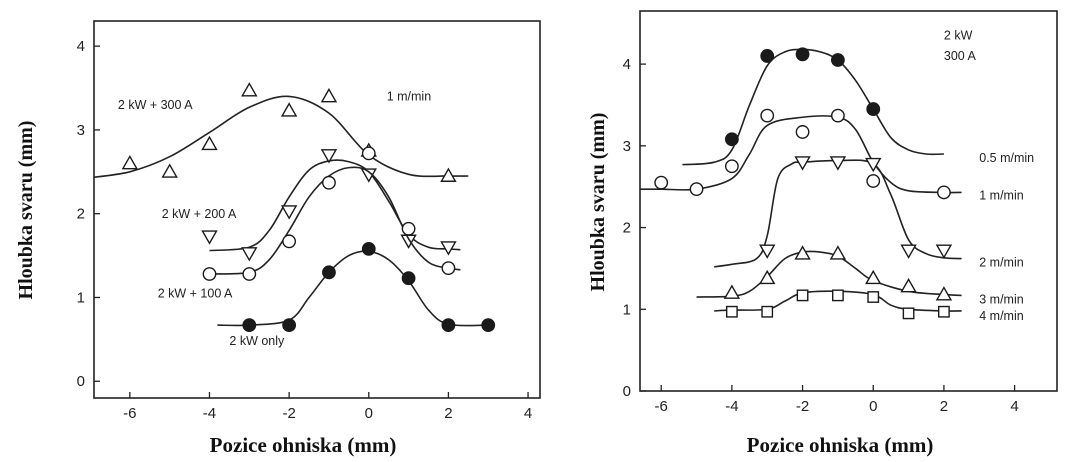 This screenshot has width=1066, height=462. I want to click on annotation-label: 2 kW + 200 A, so click(199, 214).